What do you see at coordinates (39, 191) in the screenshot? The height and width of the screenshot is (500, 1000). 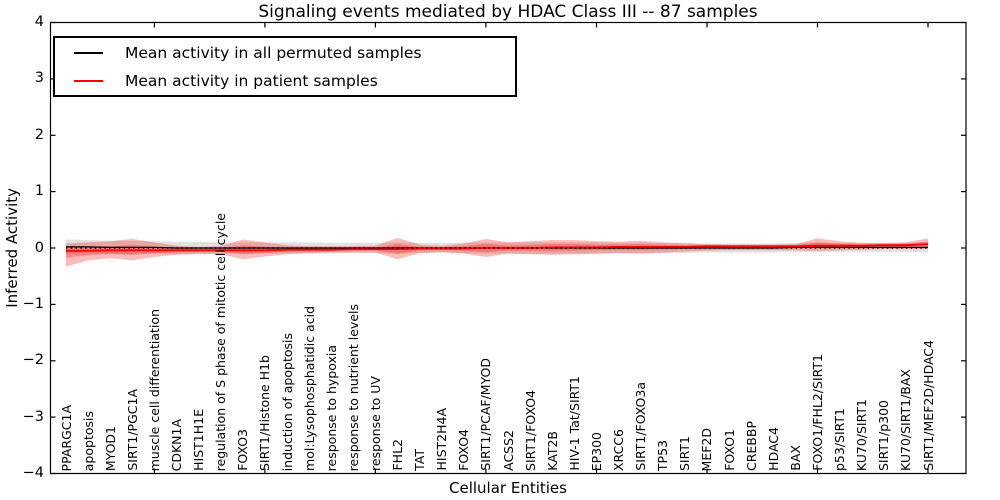 I see `y-tick-label: 1` at bounding box center [39, 191].